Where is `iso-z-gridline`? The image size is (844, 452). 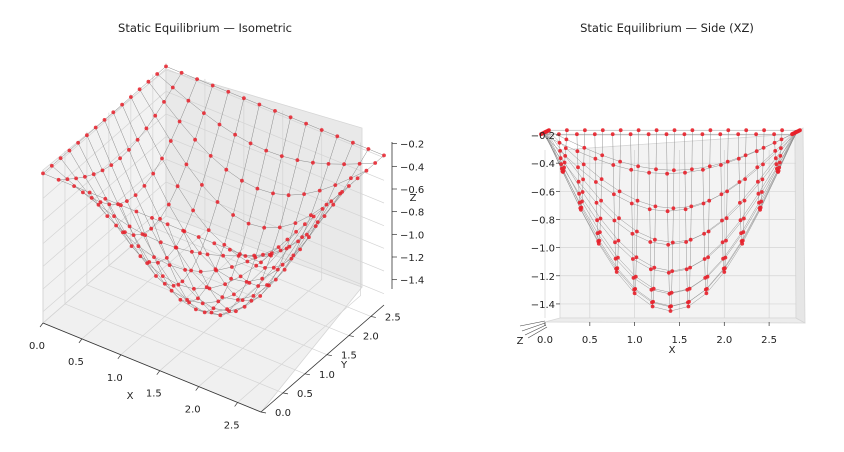
iso-z-gridline is located at coordinates (213, 235).